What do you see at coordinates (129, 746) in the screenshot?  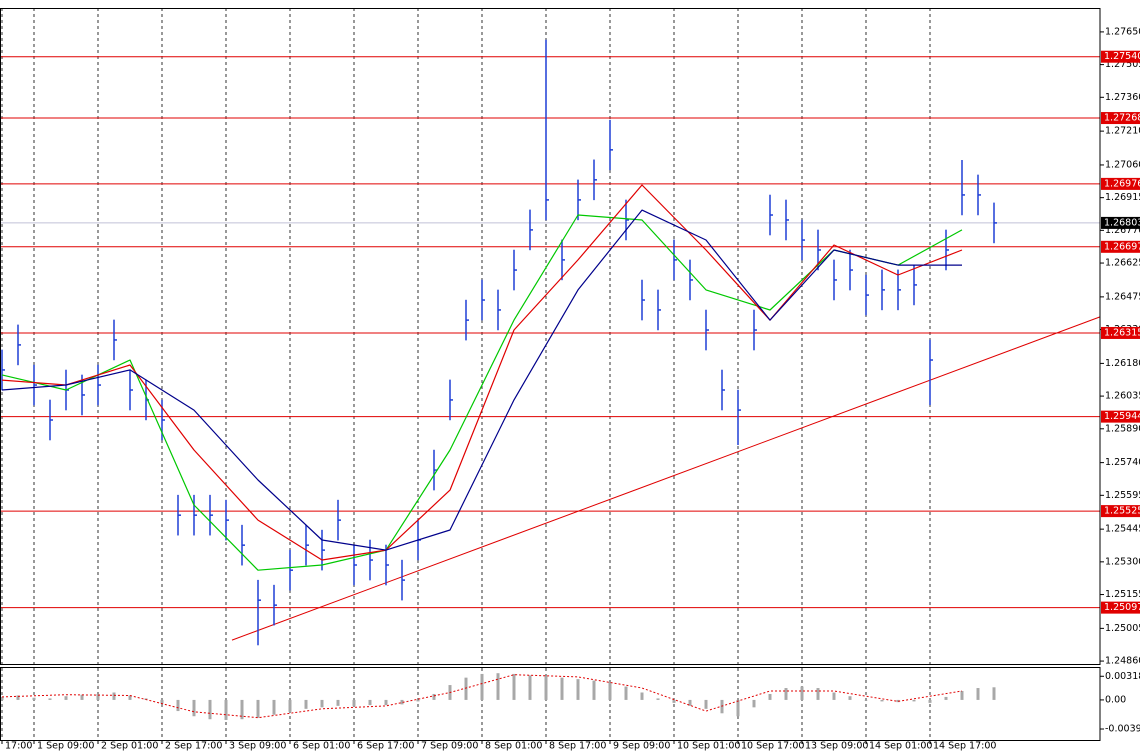 I see `x-tick-label: 2 Sep 01:00` at bounding box center [129, 746].